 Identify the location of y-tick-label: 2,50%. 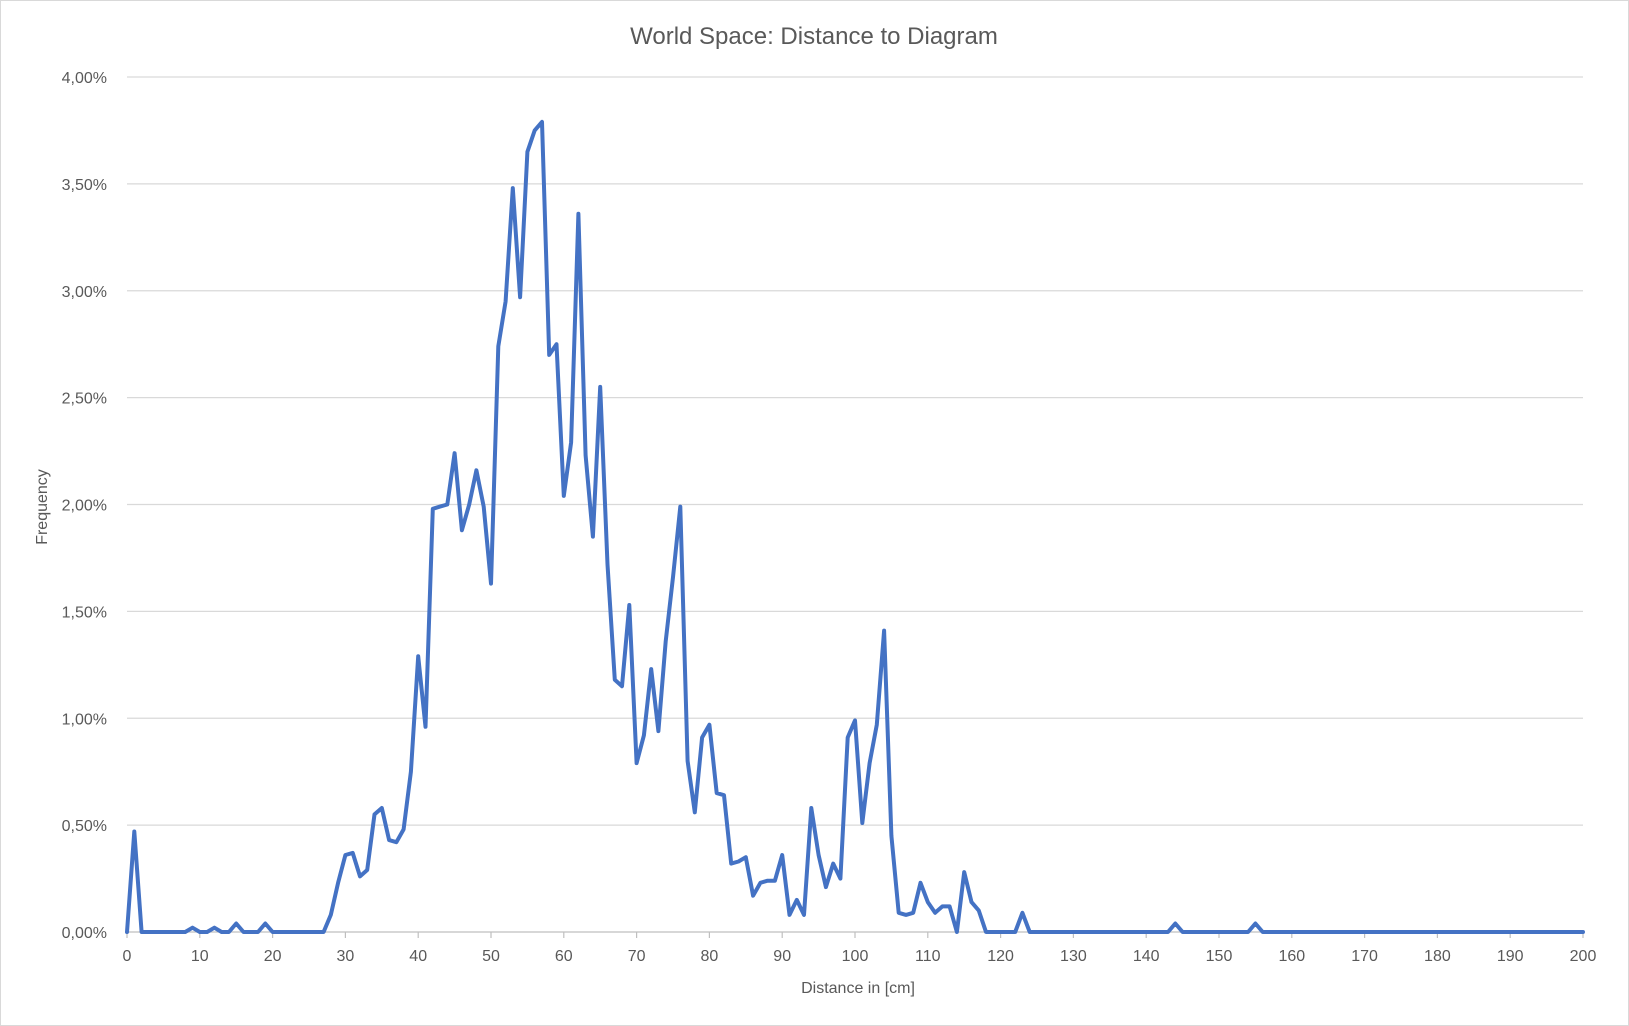
(84, 399).